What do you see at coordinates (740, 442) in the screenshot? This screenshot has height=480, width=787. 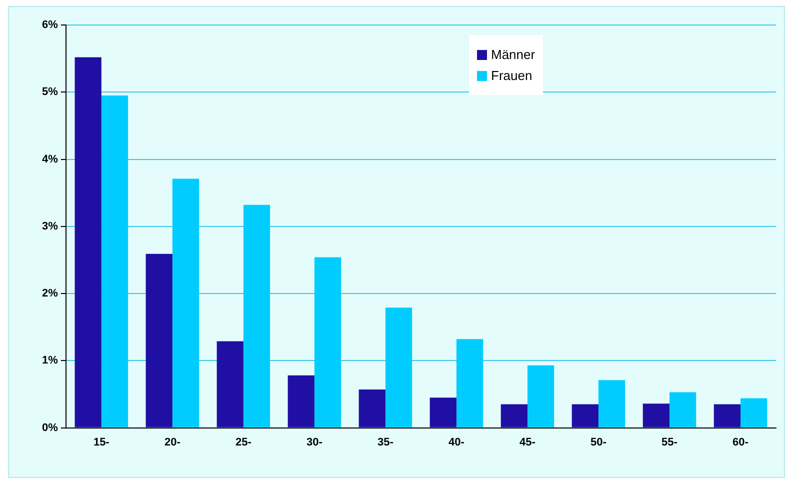 I see `x-tick-label: 60-` at bounding box center [740, 442].